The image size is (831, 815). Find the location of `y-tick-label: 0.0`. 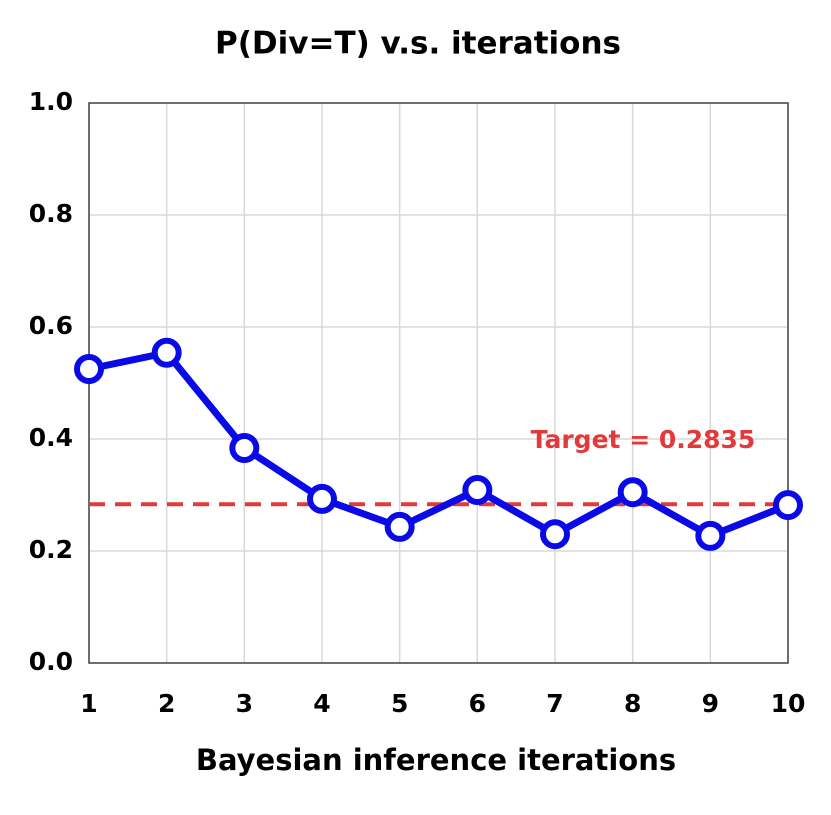

y-tick-label: 0.0 is located at coordinates (51, 661).